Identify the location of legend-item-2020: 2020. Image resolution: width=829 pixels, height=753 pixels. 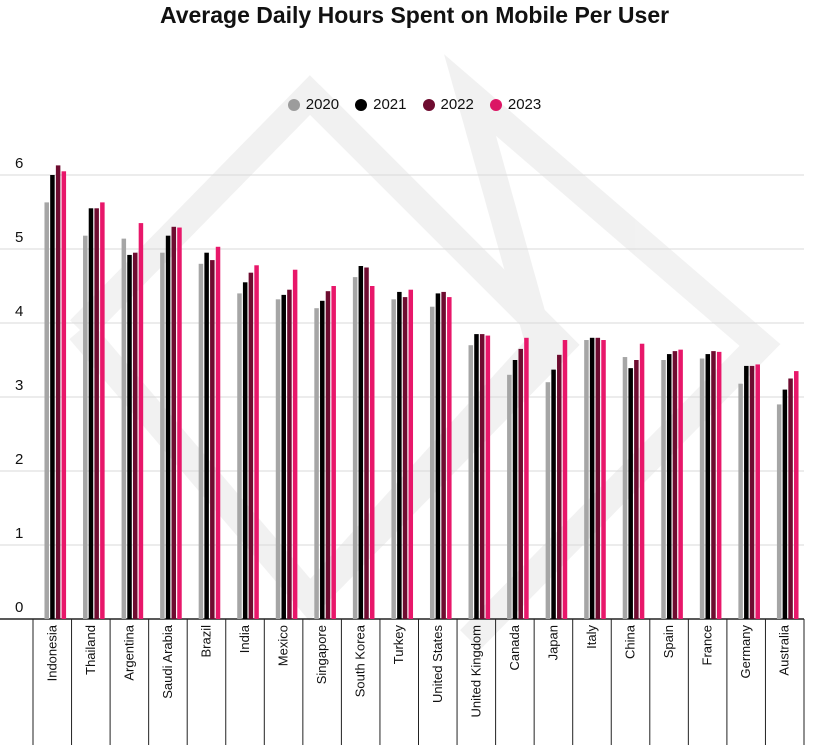
(313, 104).